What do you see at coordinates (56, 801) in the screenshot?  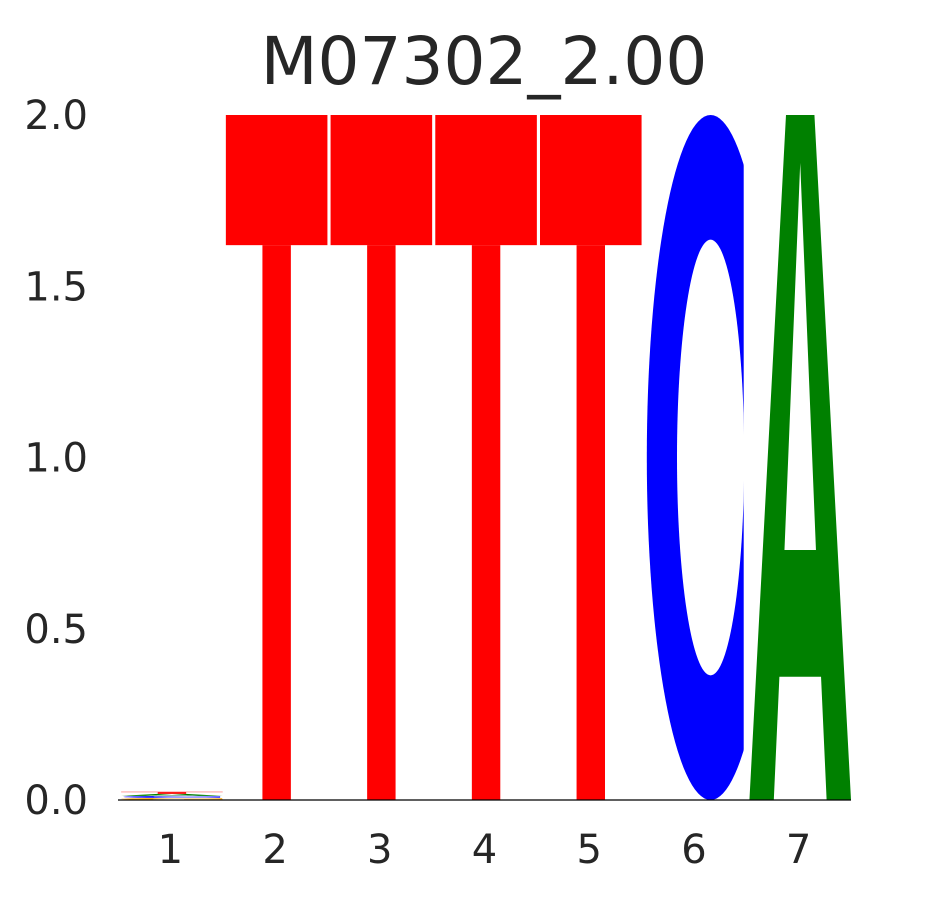 I see `y-tick-label: 0.0` at bounding box center [56, 801].